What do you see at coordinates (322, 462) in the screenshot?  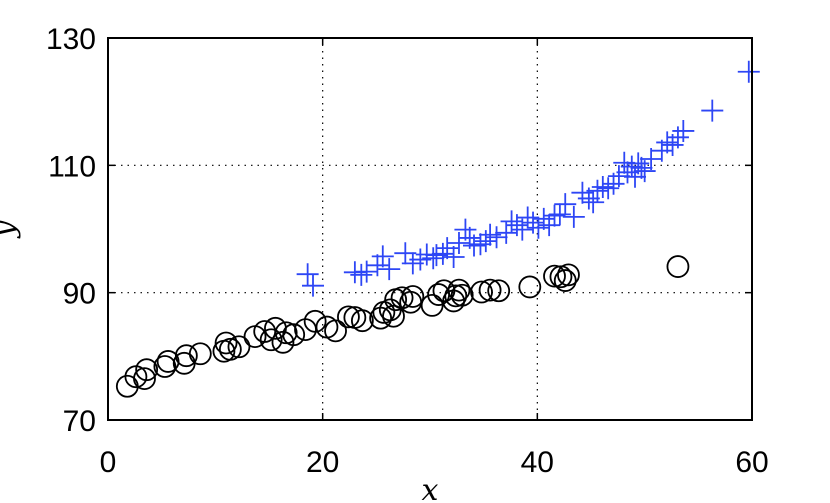 I see `x-tick-label: 20` at bounding box center [322, 462].